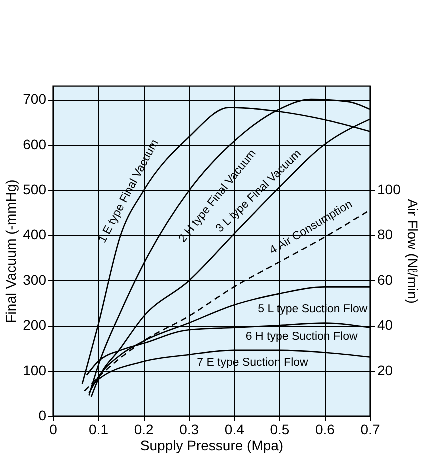 The width and height of the screenshot is (444, 465). I want to click on x-tick-label: 0.6, so click(325, 430).